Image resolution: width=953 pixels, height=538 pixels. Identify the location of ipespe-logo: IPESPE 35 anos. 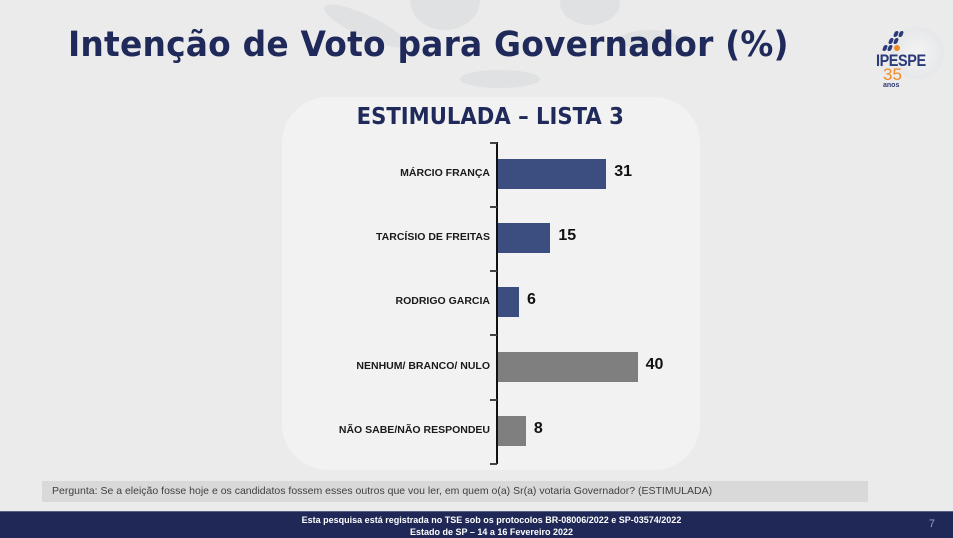
(909, 60).